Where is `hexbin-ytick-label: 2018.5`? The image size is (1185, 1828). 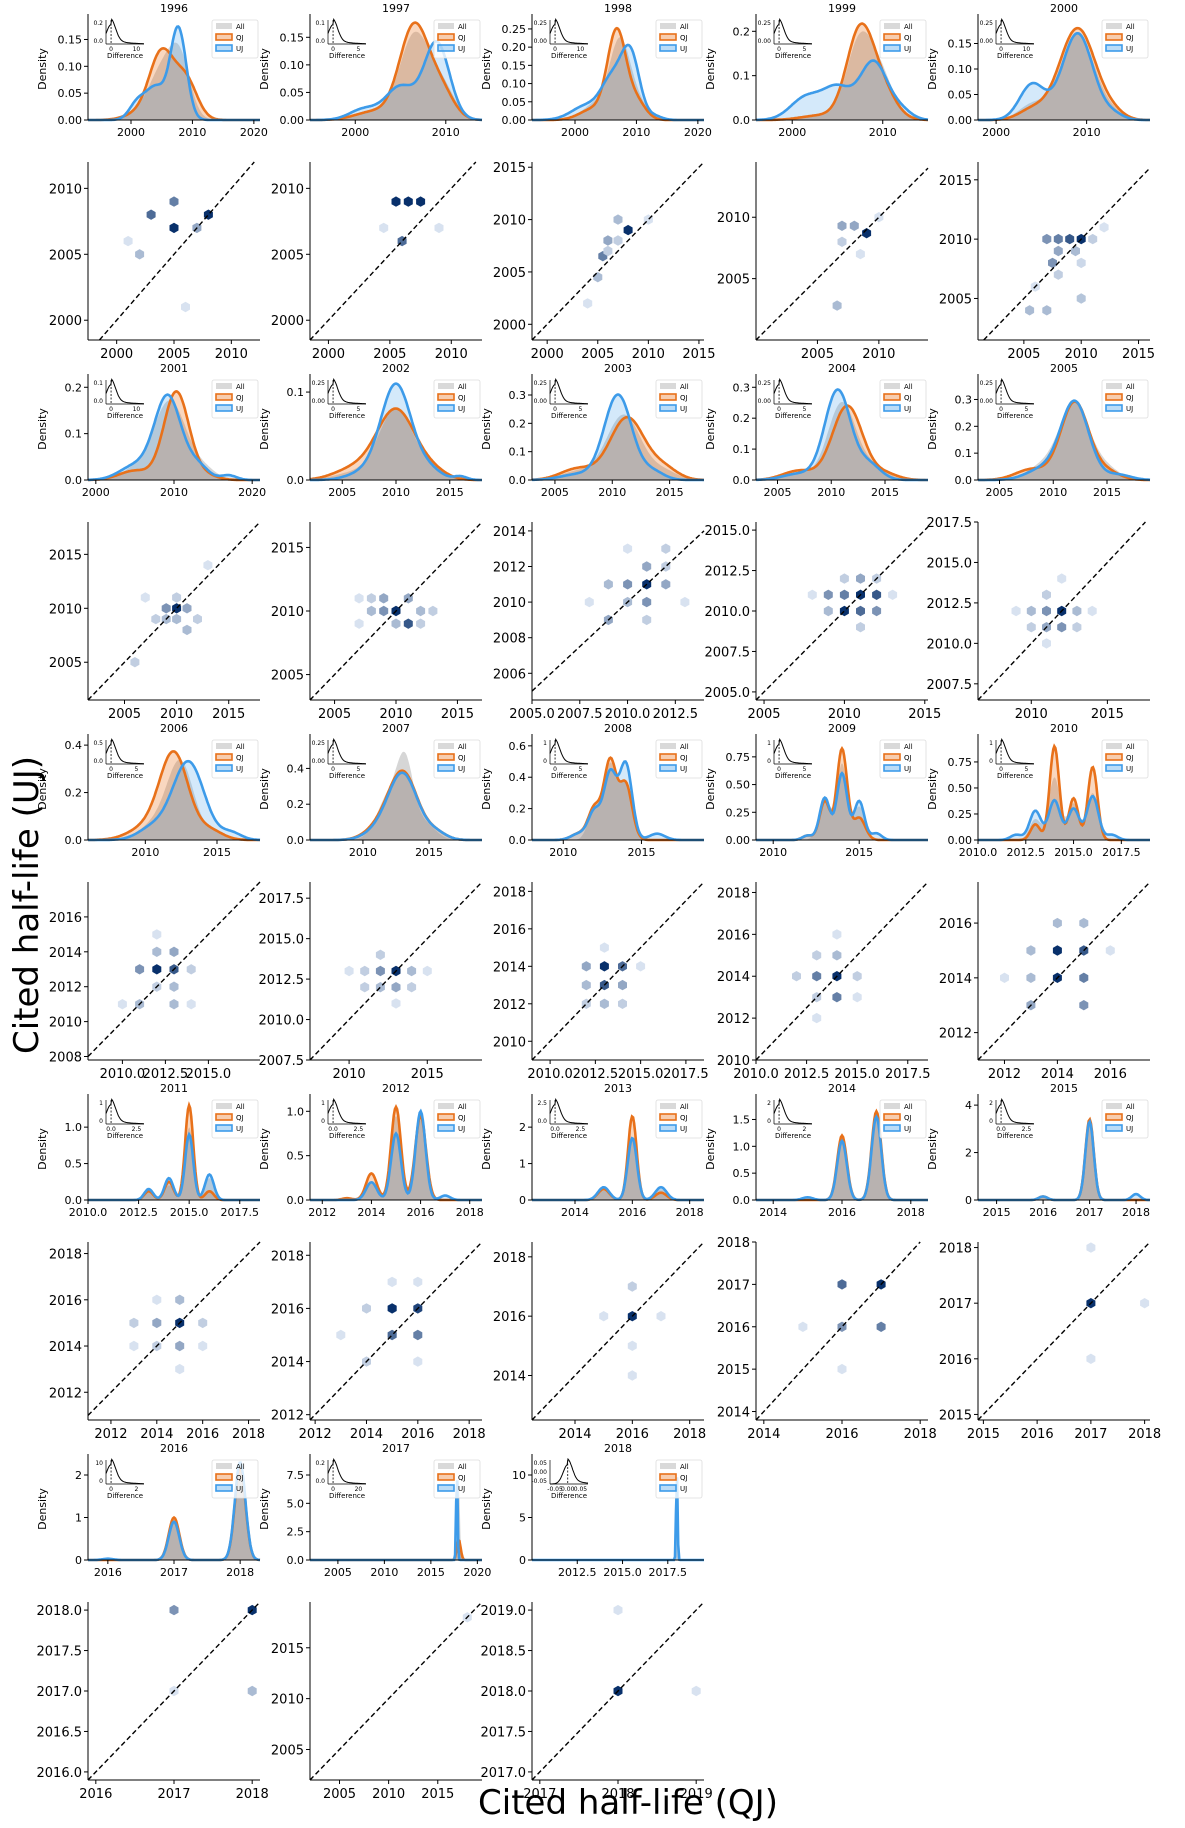
hexbin-ytick-label: 2018.5 is located at coordinates (504, 1652).